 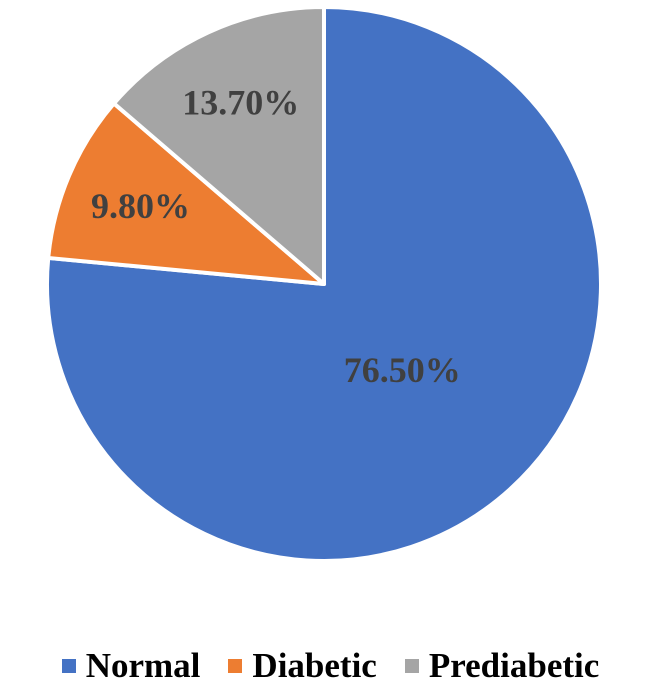 What do you see at coordinates (402, 370) in the screenshot?
I see `data-label-normal: 76.50%` at bounding box center [402, 370].